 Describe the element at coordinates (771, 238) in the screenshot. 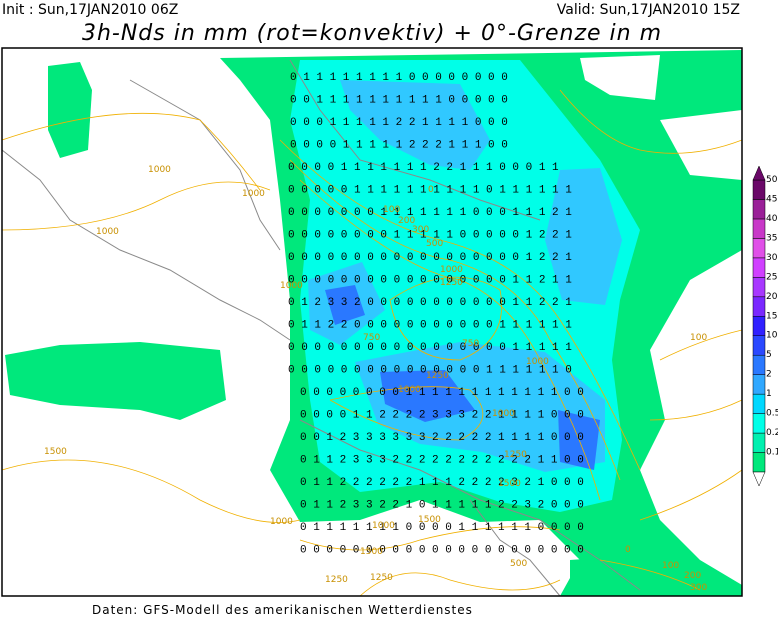

I see `legend-label: 35` at that location.